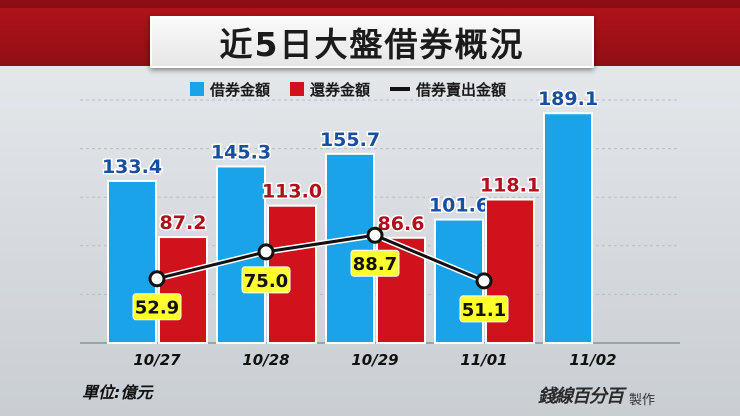  I want to click on legend-label-lend: 借券金額, so click(240, 89).